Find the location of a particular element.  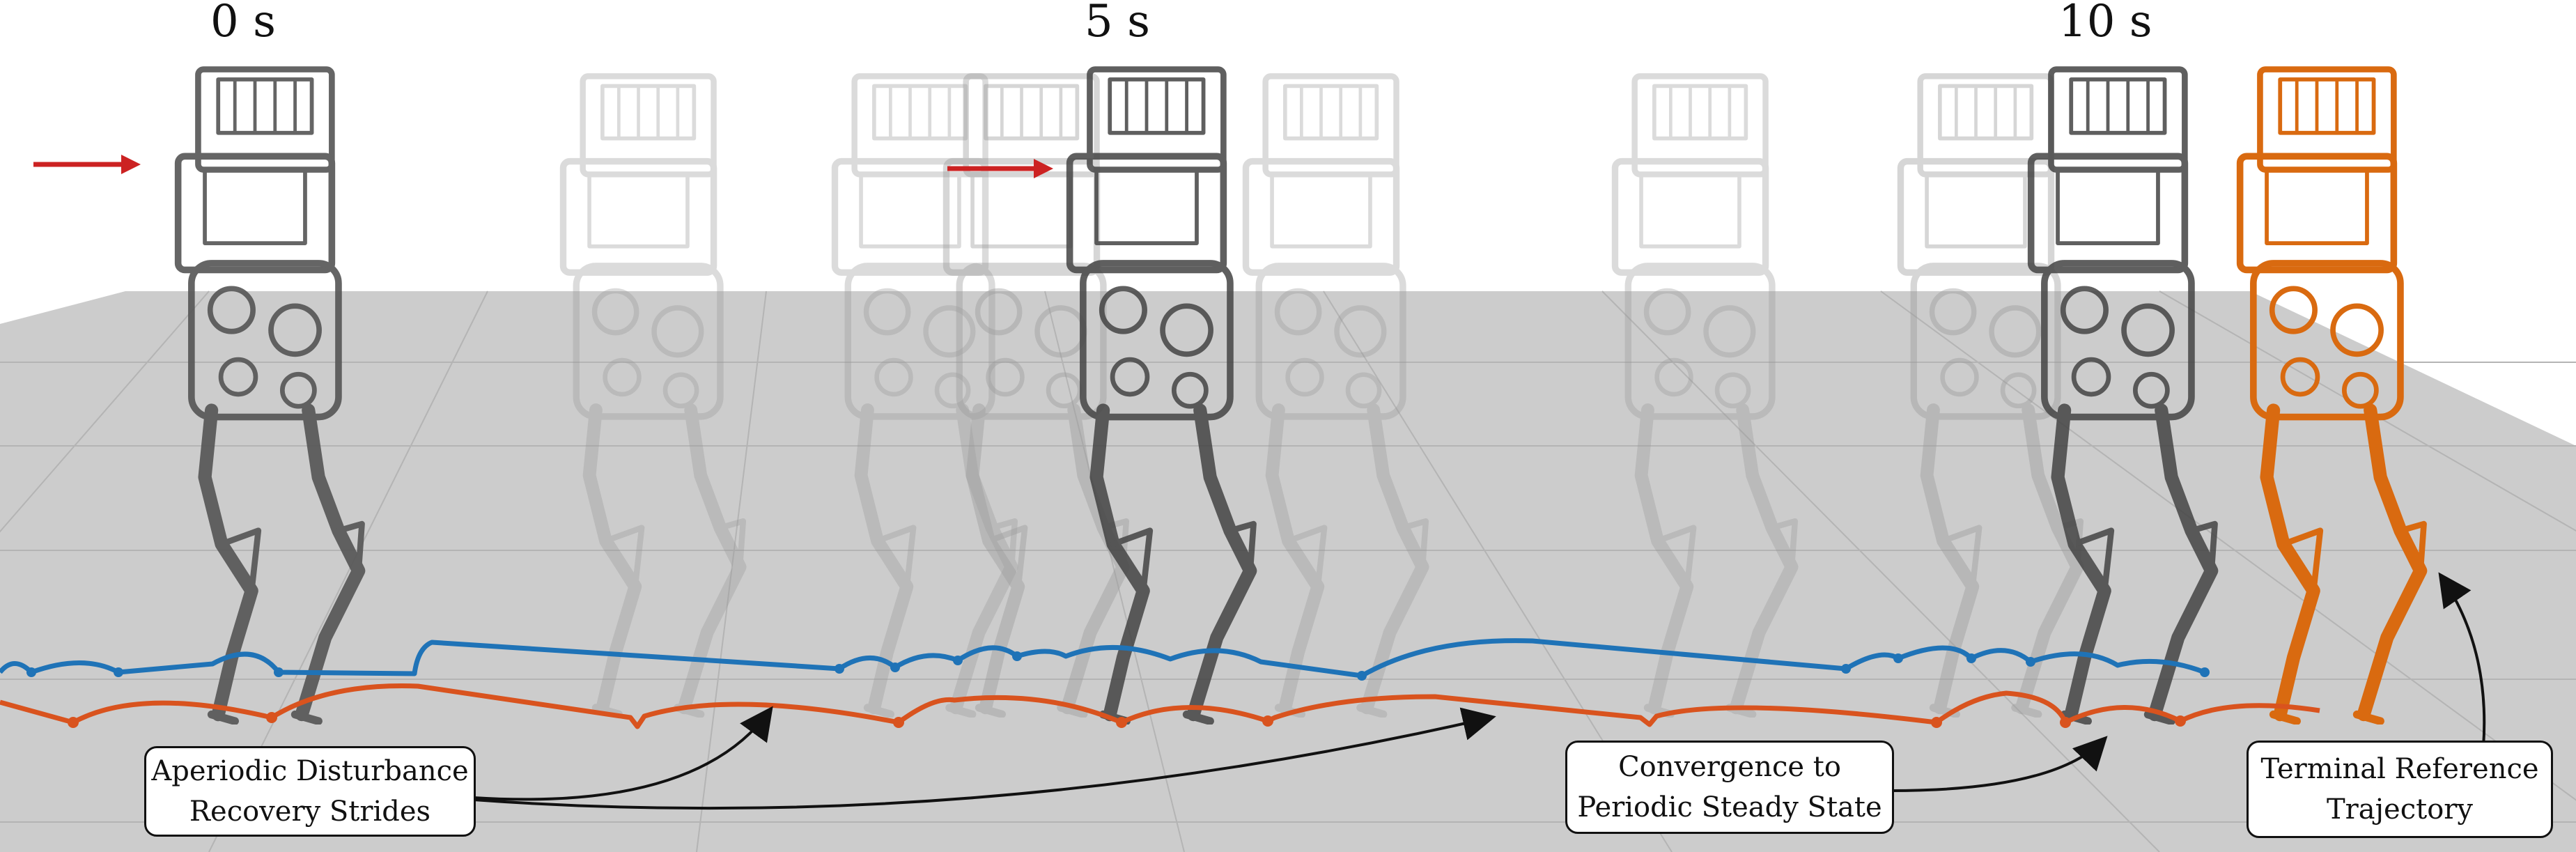

callout-line: Terminal Reference is located at coordinates (2399, 769).